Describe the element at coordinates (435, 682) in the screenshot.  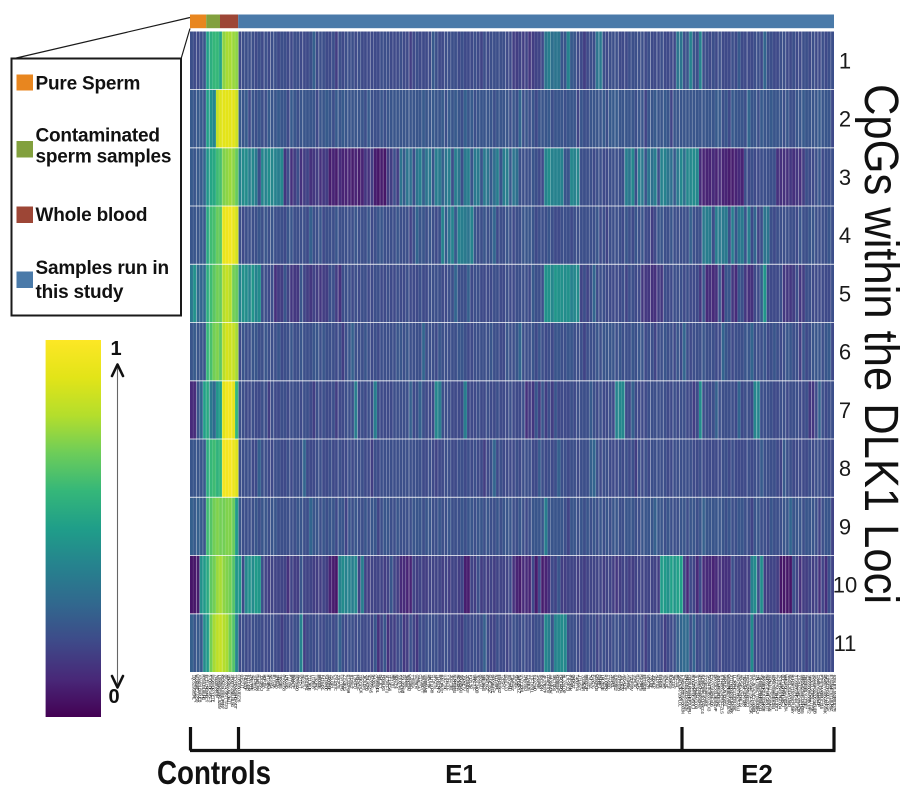
I see `svg-text: 5PX2TN` at that location.